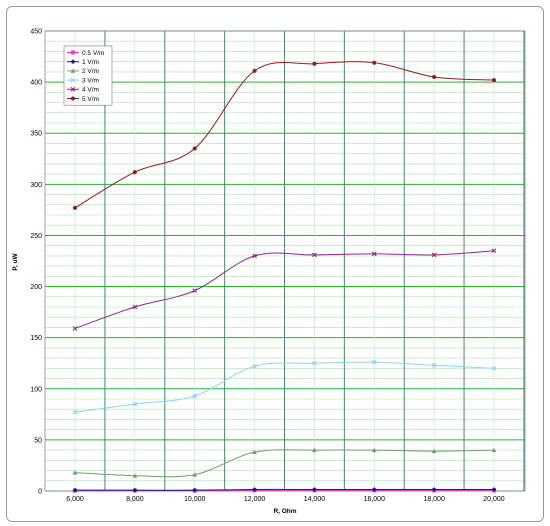 The width and height of the screenshot is (550, 526). What do you see at coordinates (135, 499) in the screenshot?
I see `x-tick-label: 8,000` at bounding box center [135, 499].